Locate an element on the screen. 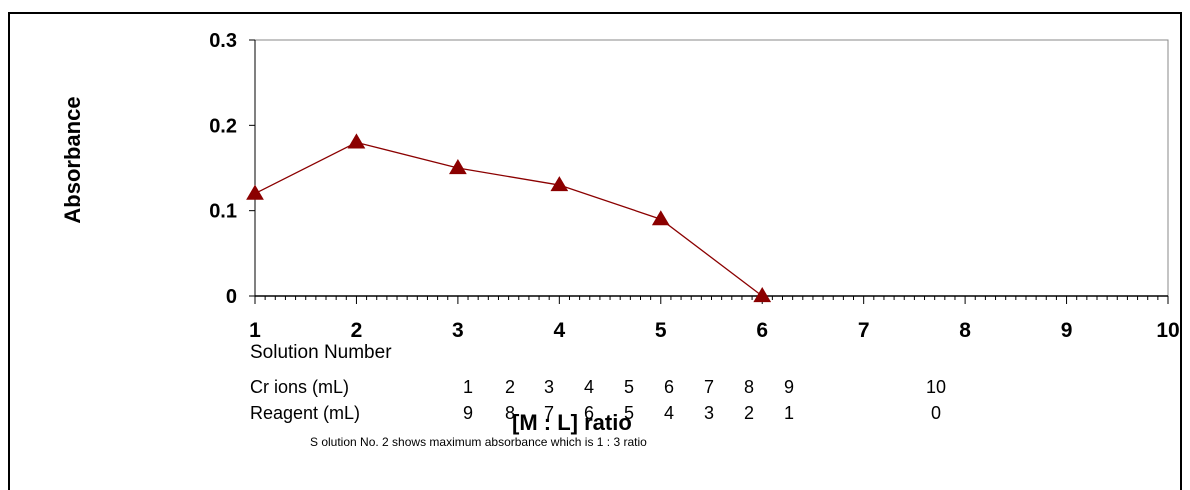 This screenshot has width=1190, height=490. table-cell: 0 is located at coordinates (936, 413).